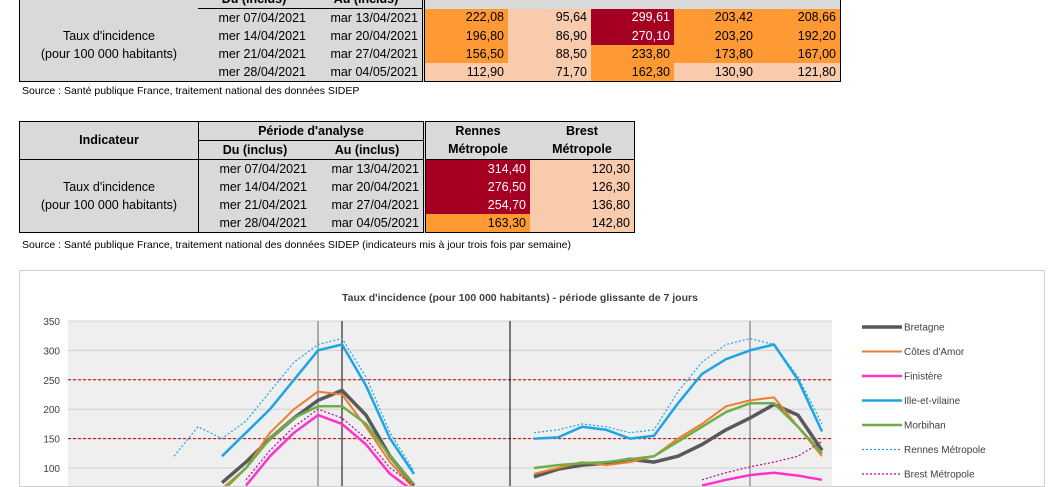 The width and height of the screenshot is (1056, 487). What do you see at coordinates (465, 17) in the screenshot?
I see `incidence-value: 222,08` at bounding box center [465, 17].